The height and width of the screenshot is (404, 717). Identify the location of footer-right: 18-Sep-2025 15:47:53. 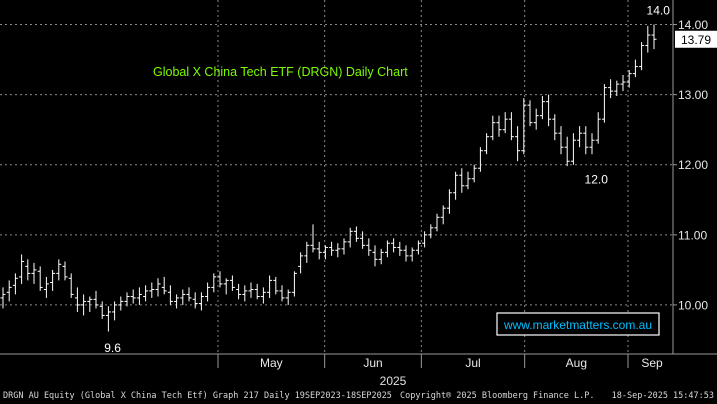
(662, 396).